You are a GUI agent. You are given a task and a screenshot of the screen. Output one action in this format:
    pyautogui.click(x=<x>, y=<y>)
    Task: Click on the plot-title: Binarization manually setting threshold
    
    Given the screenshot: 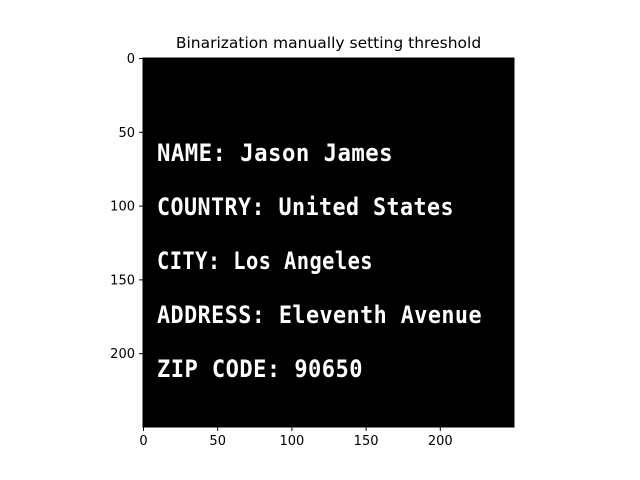 What is the action you would take?
    pyautogui.click(x=328, y=43)
    